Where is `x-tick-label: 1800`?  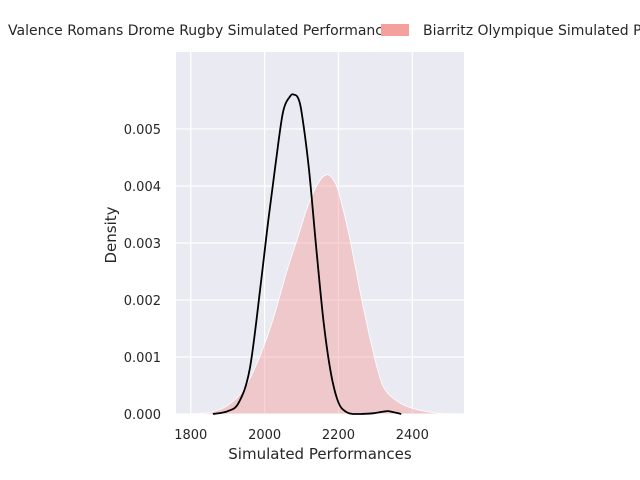
x-tick-label: 1800 is located at coordinates (190, 435).